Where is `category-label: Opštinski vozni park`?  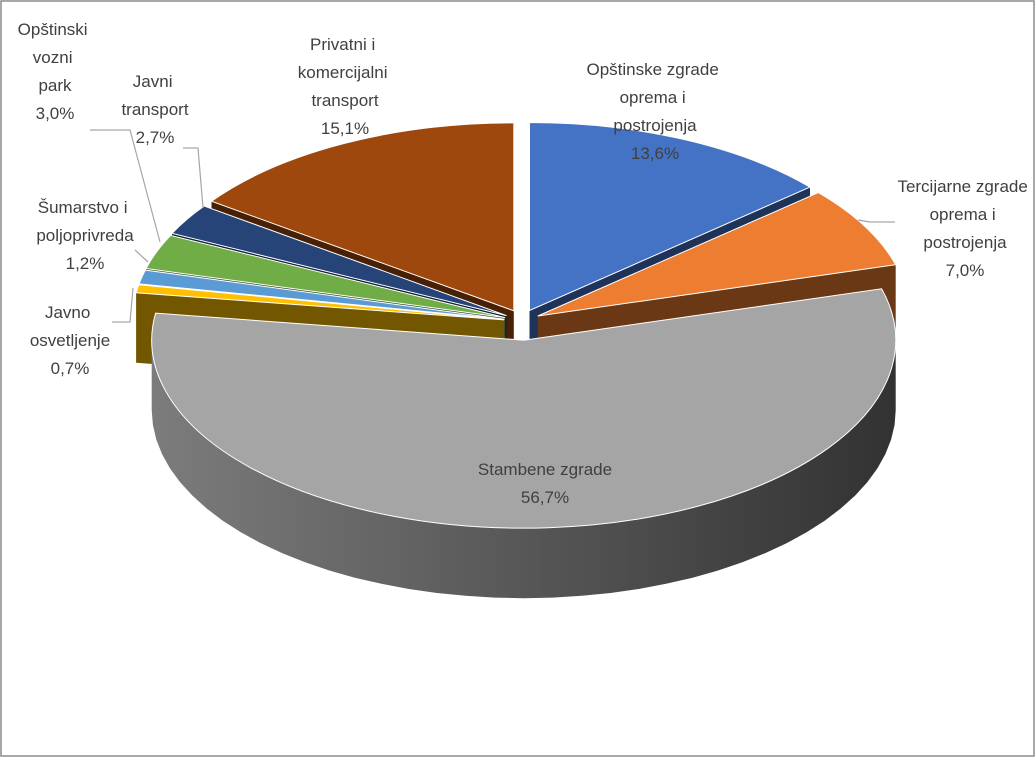 category-label: Opštinski vozni park is located at coordinates (55, 57).